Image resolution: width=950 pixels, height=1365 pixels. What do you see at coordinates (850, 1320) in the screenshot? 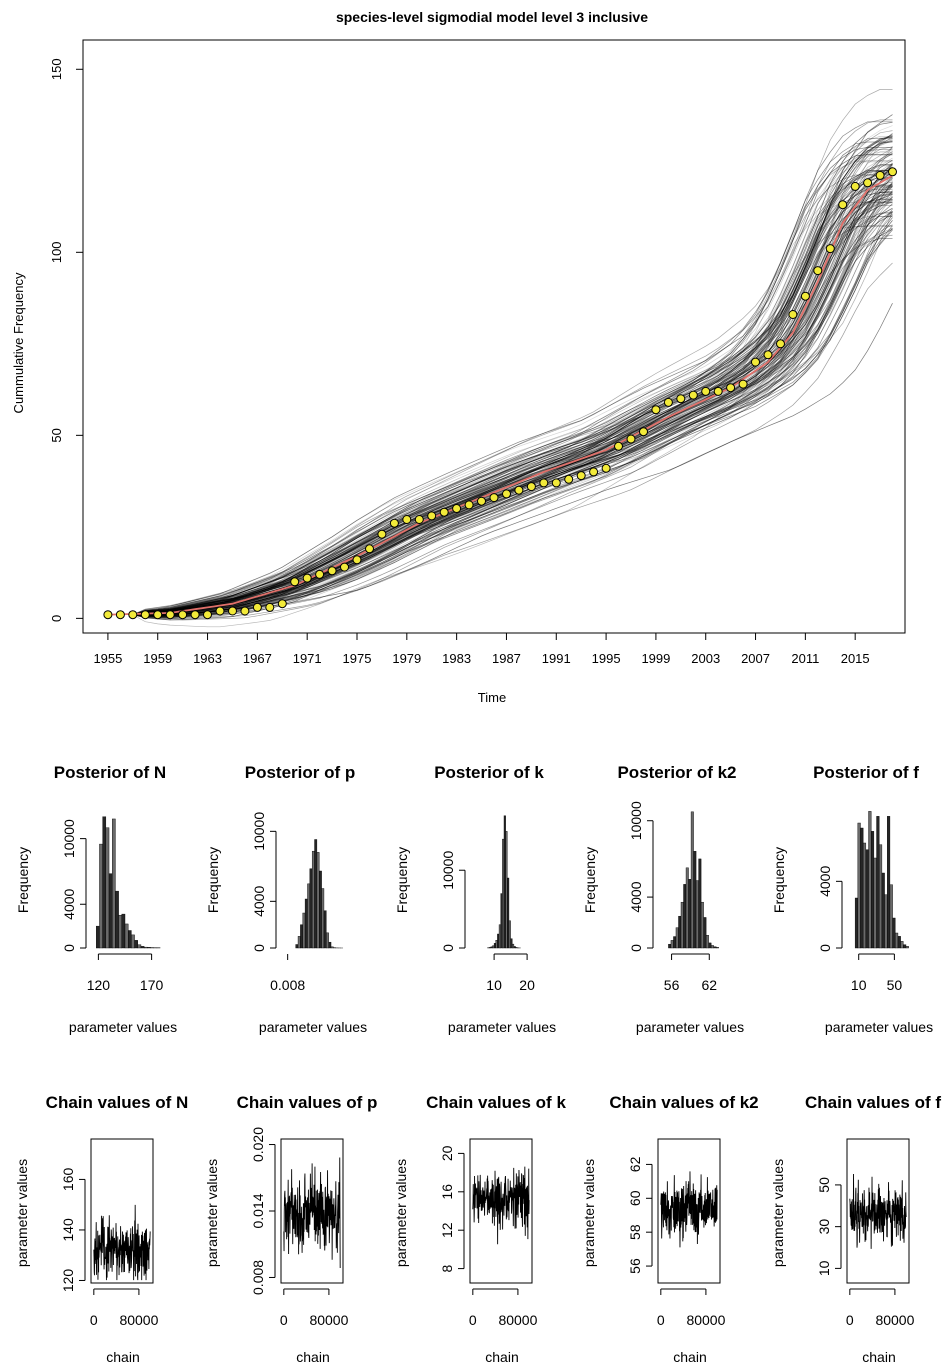
I see `x-tick-label: 0` at bounding box center [850, 1320].